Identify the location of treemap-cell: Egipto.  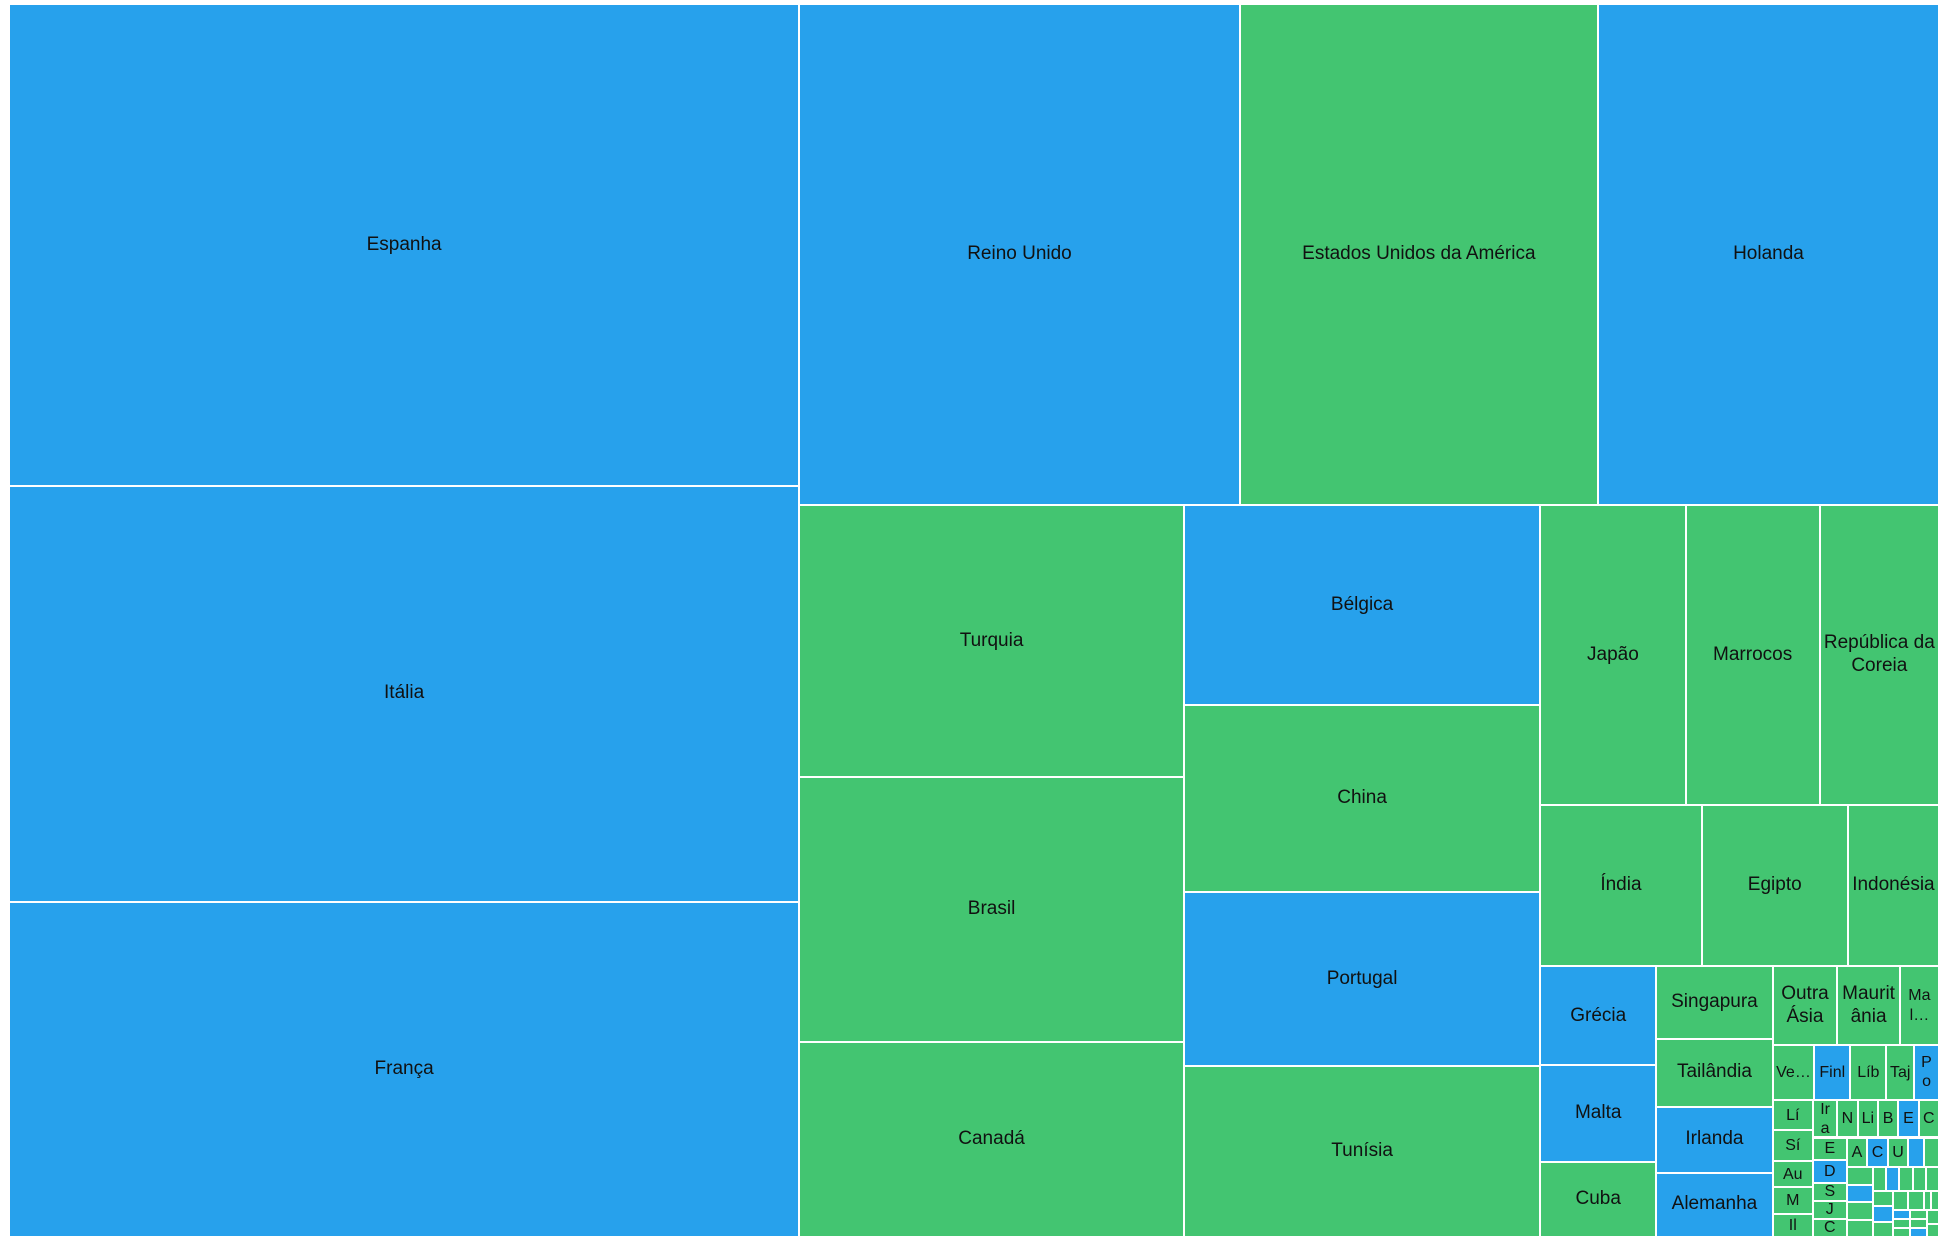
(1774, 886).